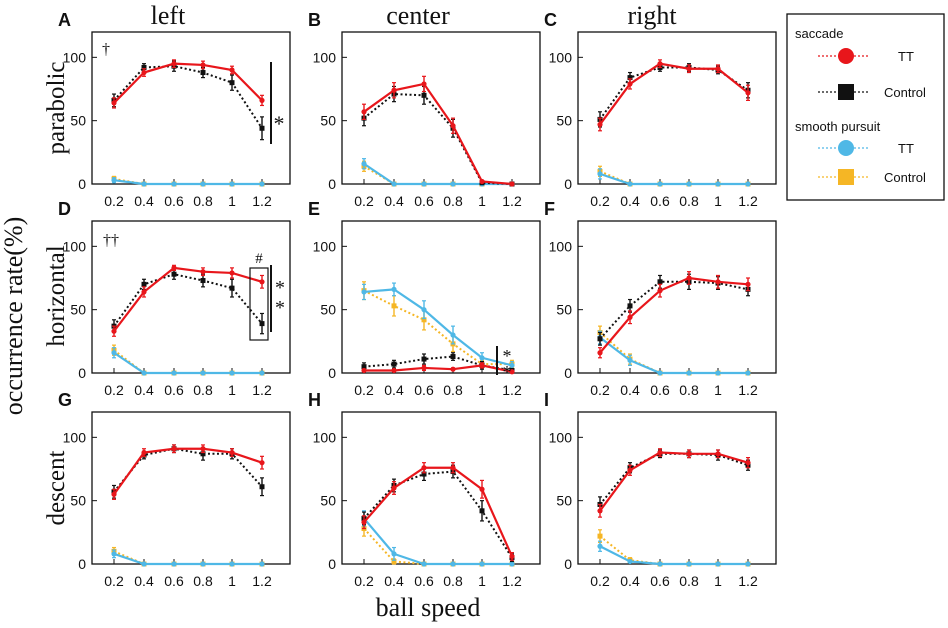 This screenshot has height=628, width=948. I want to click on panel-e-xtick-label: 0.8, so click(453, 390).